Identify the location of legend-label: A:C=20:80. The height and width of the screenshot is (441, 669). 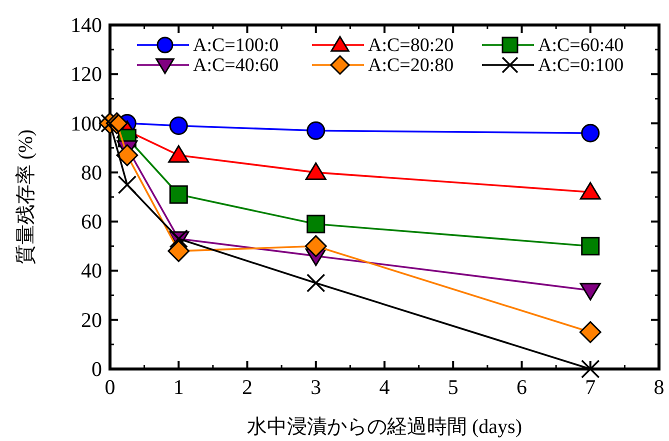
(411, 65).